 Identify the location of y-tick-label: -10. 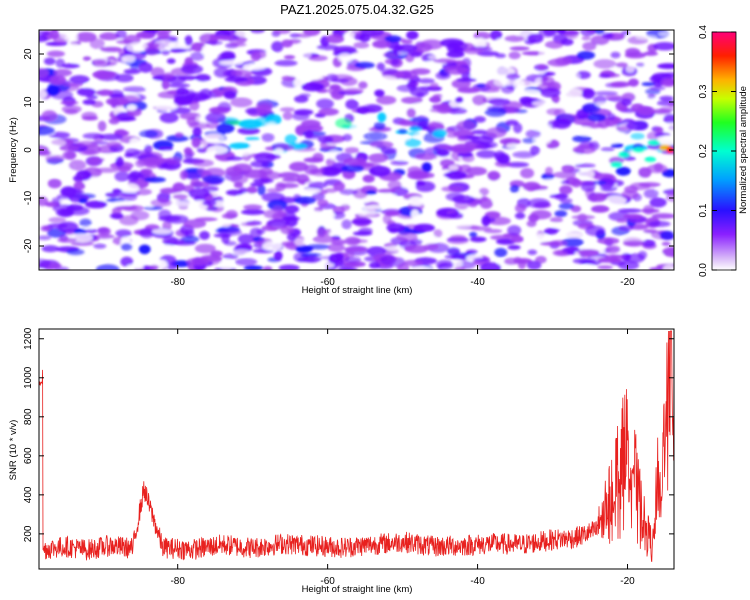
(28, 197).